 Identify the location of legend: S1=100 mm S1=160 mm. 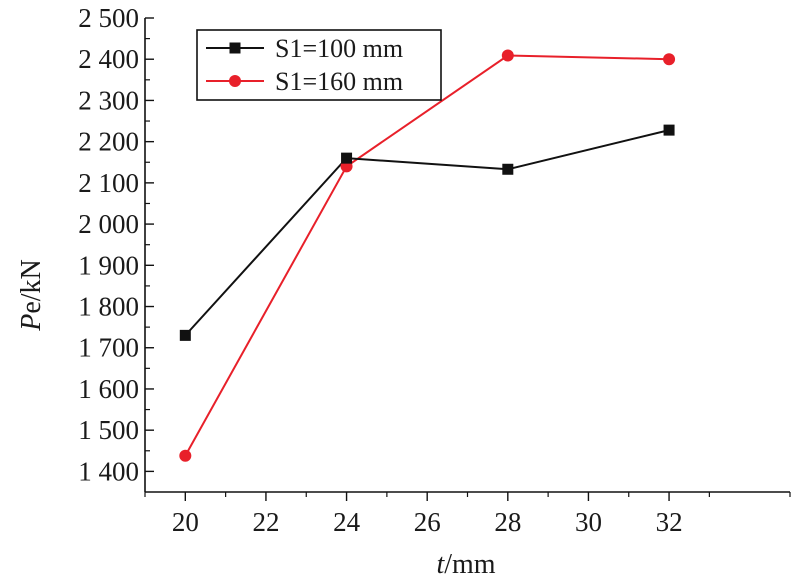
(319, 65).